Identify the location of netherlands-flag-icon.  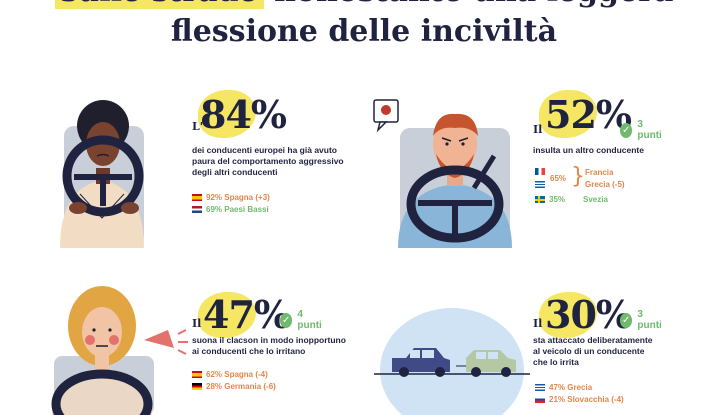
(197, 209).